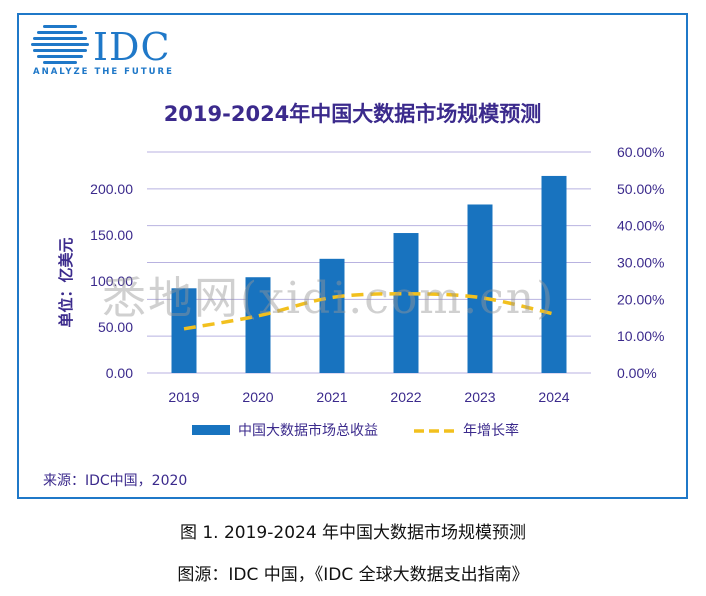 The width and height of the screenshot is (706, 596). What do you see at coordinates (115, 481) in the screenshot?
I see `source-note: 来源：IDC中国，2020` at bounding box center [115, 481].